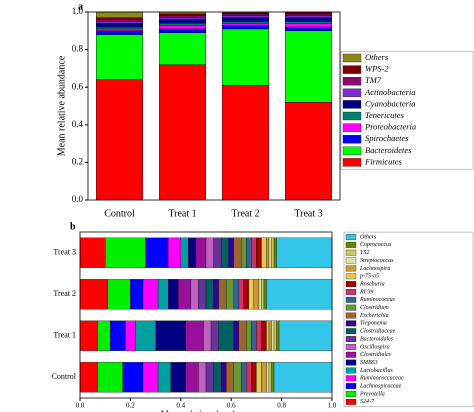  I want to click on panel-label: b, so click(73, 226).